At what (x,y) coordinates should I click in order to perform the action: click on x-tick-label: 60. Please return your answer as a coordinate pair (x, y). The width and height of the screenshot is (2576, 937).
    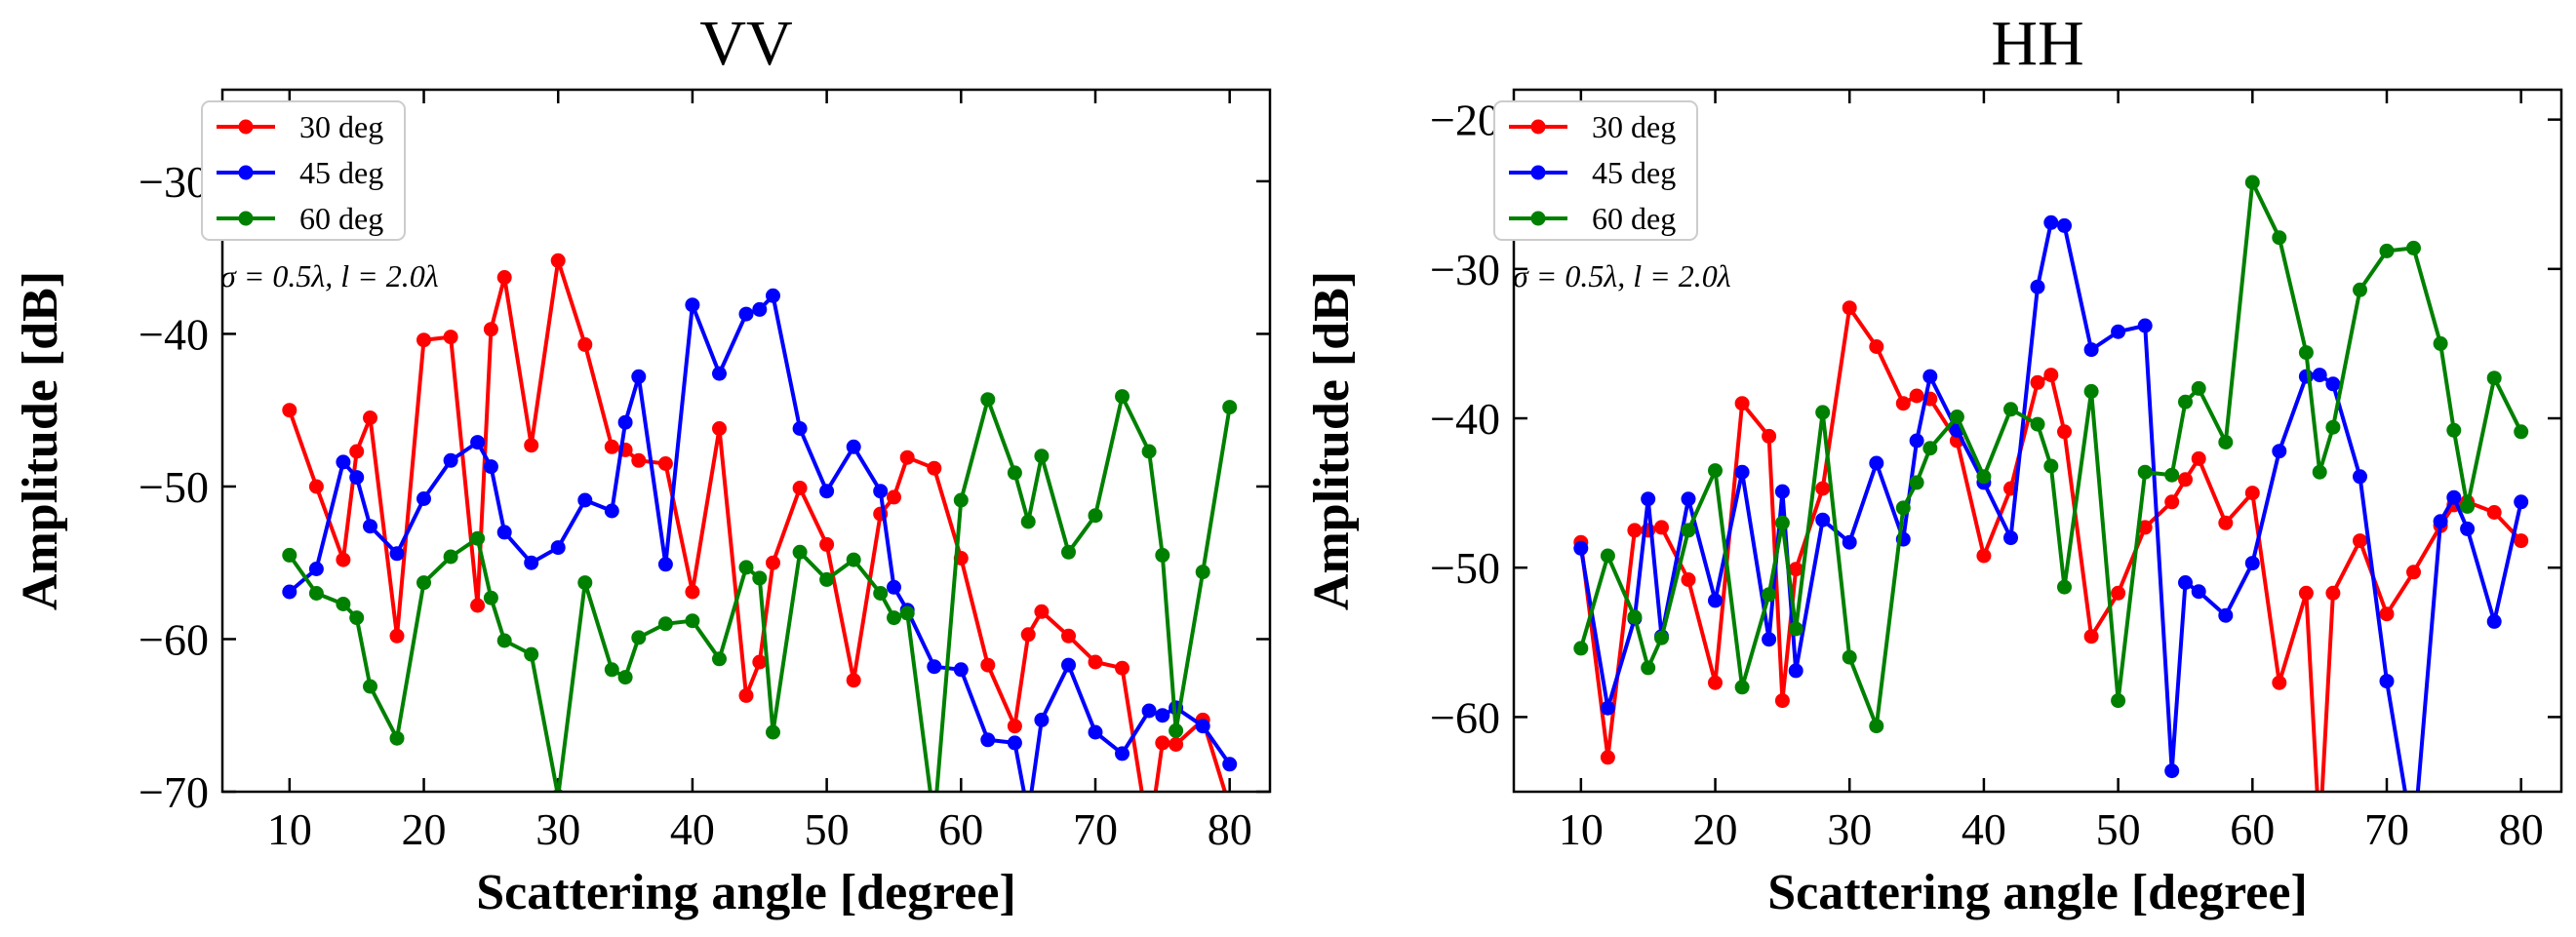
    Looking at the image, I should click on (960, 829).